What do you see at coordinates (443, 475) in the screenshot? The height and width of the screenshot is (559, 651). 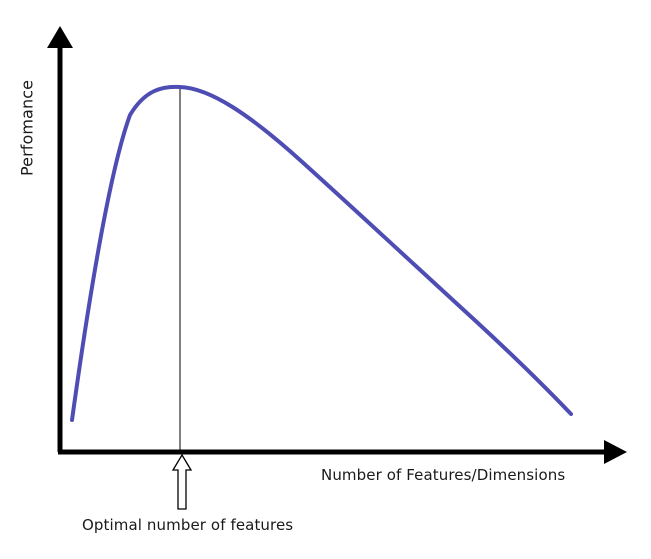 I see `x-axis-label: Number of Features/Dimensions` at bounding box center [443, 475].